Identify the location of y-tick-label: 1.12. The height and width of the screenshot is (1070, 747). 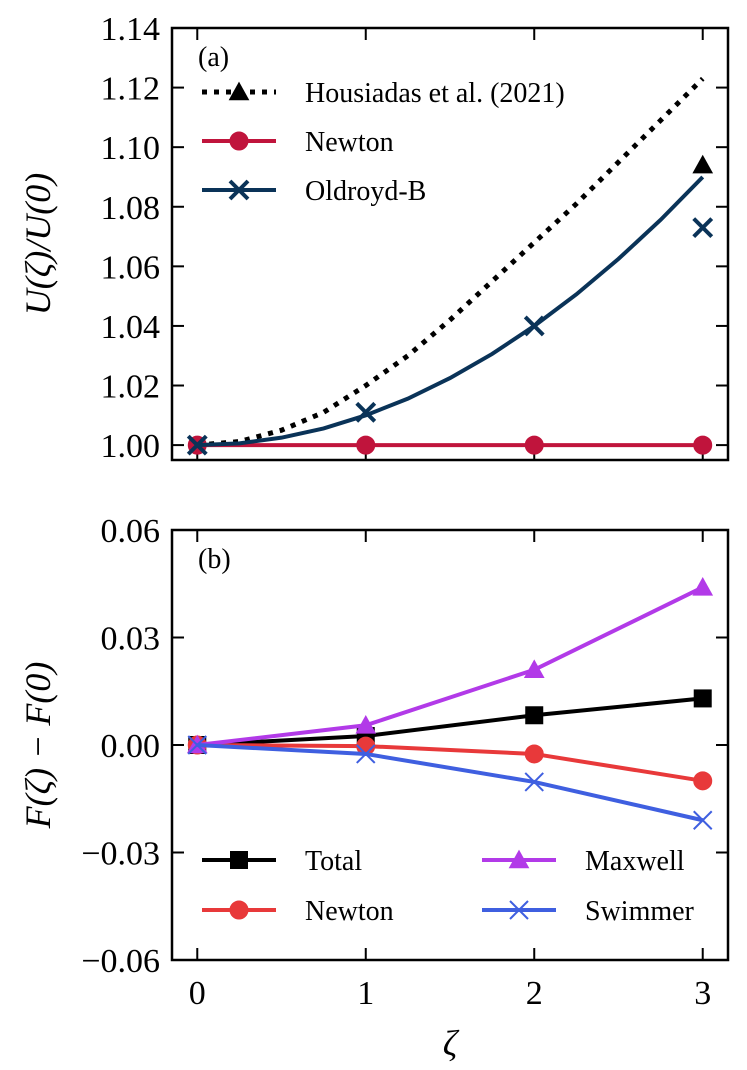
(131, 89).